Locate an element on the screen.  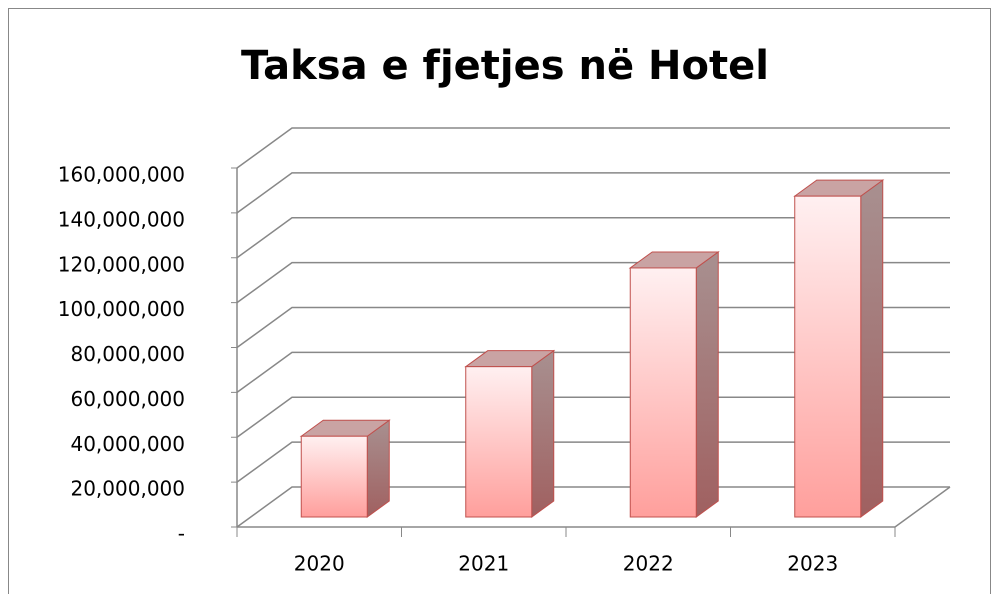
x-tick-label: 2021 is located at coordinates (483, 564).